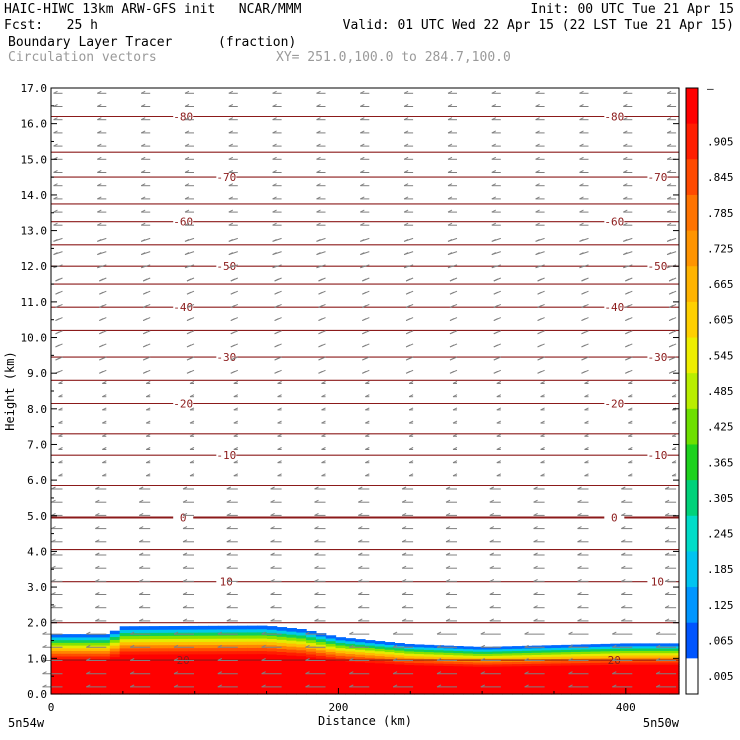  I want to click on contour-label: -80, so click(614, 117).